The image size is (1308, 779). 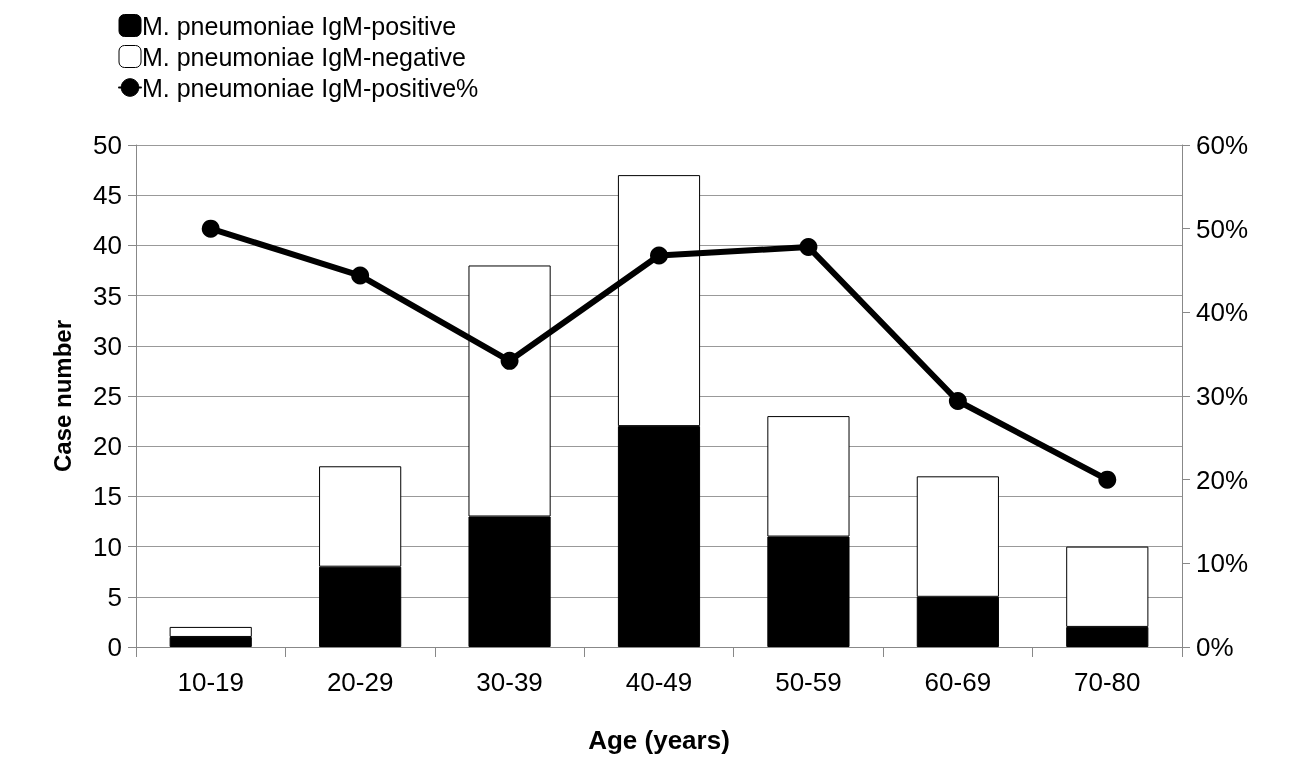 What do you see at coordinates (1222, 228) in the screenshot?
I see `y2-tick-label: 50%` at bounding box center [1222, 228].